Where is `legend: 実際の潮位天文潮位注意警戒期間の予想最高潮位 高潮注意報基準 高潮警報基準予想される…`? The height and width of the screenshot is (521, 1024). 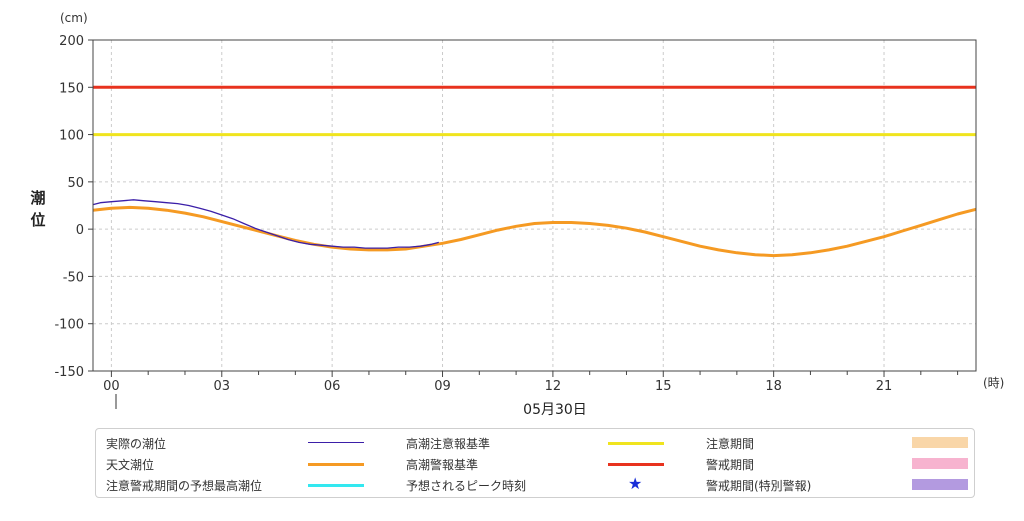
legend: 実際の潮位天文潮位注意警戒期間の予想最高潮位 高潮注意報基準 高潮警報基準予想される… is located at coordinates (535, 463).